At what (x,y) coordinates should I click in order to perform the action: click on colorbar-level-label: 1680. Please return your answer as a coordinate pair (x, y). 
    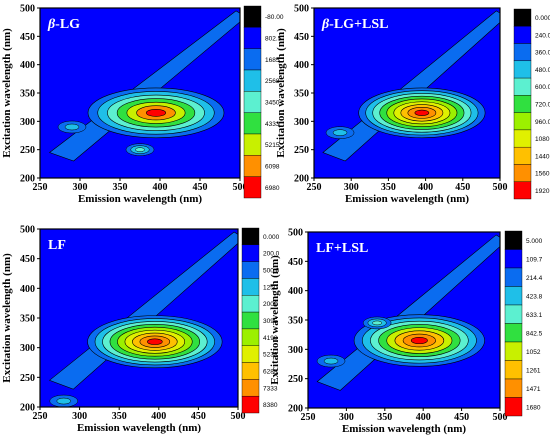
    Looking at the image, I should click on (533, 407).